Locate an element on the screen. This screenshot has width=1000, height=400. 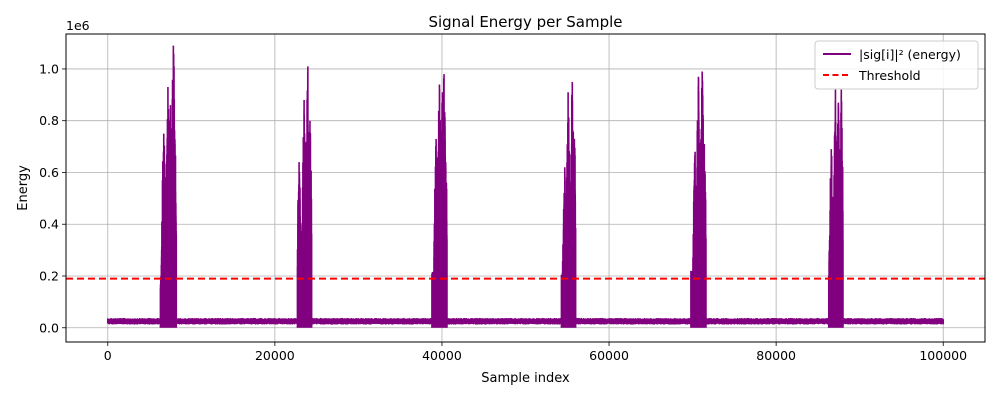
x-tick-label: 20000 is located at coordinates (275, 355).